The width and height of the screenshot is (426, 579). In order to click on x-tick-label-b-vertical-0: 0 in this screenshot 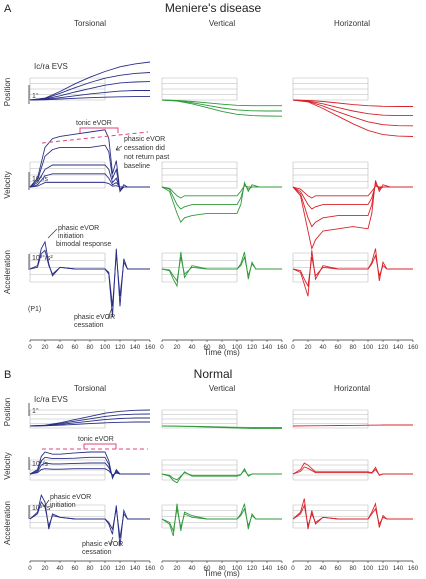, I will do `click(162, 568)`.